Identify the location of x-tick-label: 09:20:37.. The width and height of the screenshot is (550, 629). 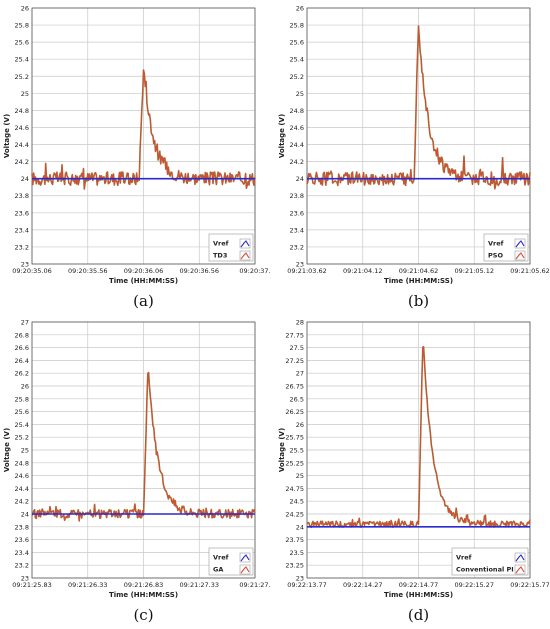
(254, 271).